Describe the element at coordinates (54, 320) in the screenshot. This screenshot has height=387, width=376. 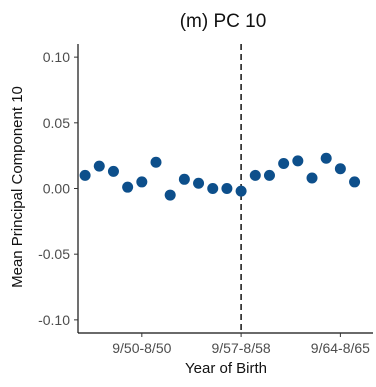
I see `y-tick-label: -0.10` at that location.